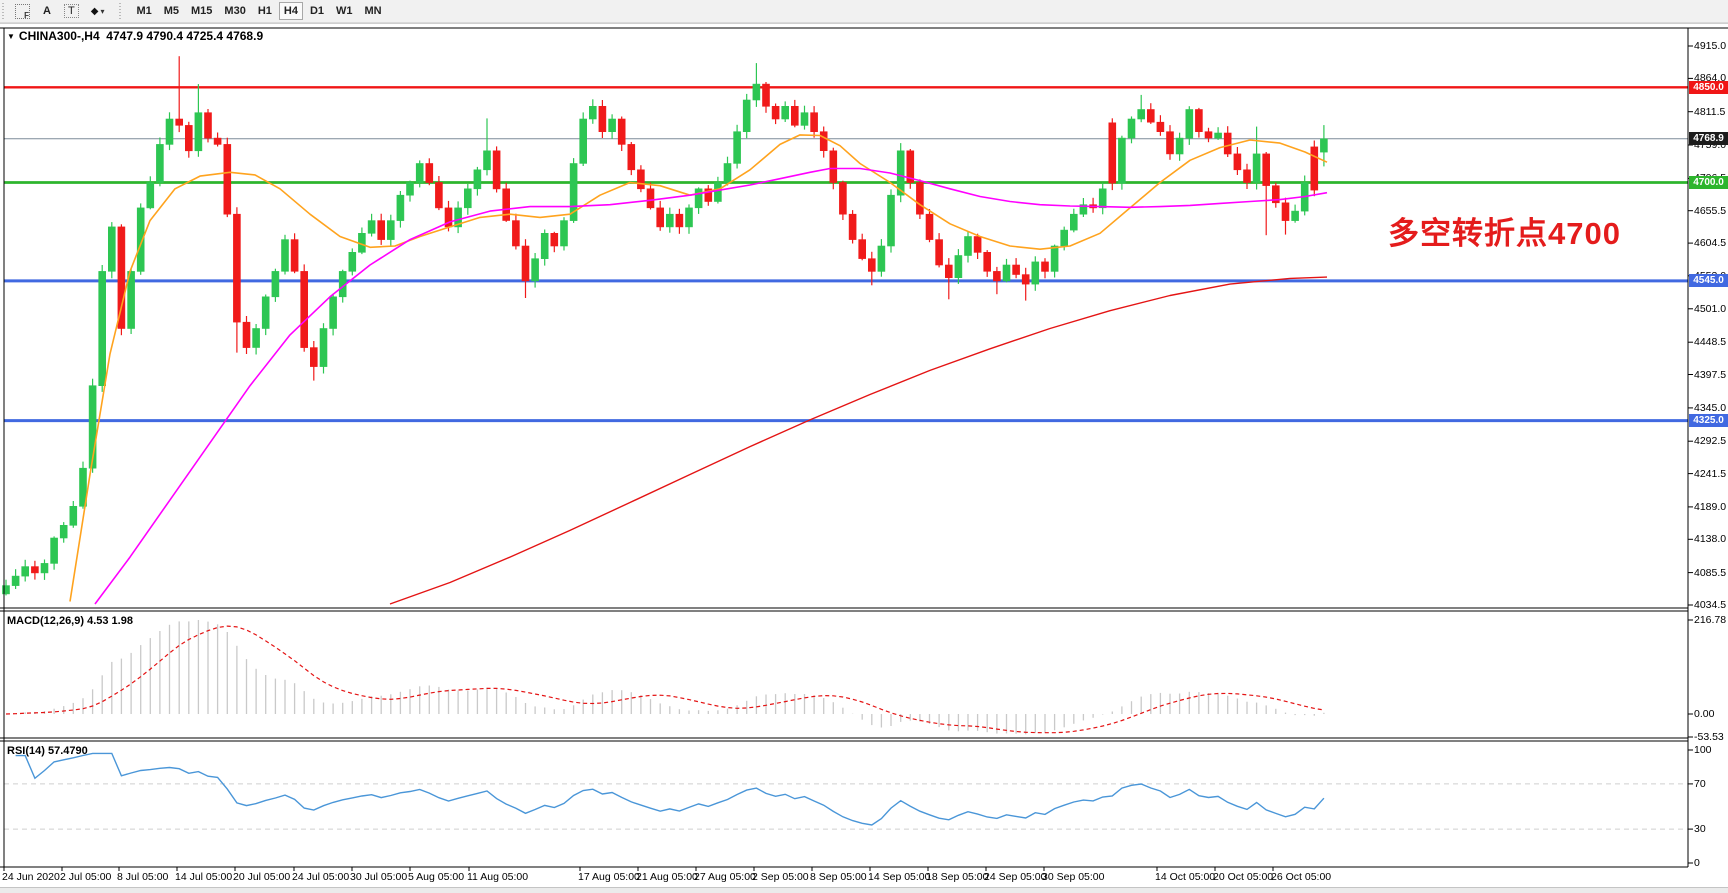 The image size is (1728, 893). What do you see at coordinates (59, 36) in the screenshot?
I see `symbol-name: CHINA300-,H4` at bounding box center [59, 36].